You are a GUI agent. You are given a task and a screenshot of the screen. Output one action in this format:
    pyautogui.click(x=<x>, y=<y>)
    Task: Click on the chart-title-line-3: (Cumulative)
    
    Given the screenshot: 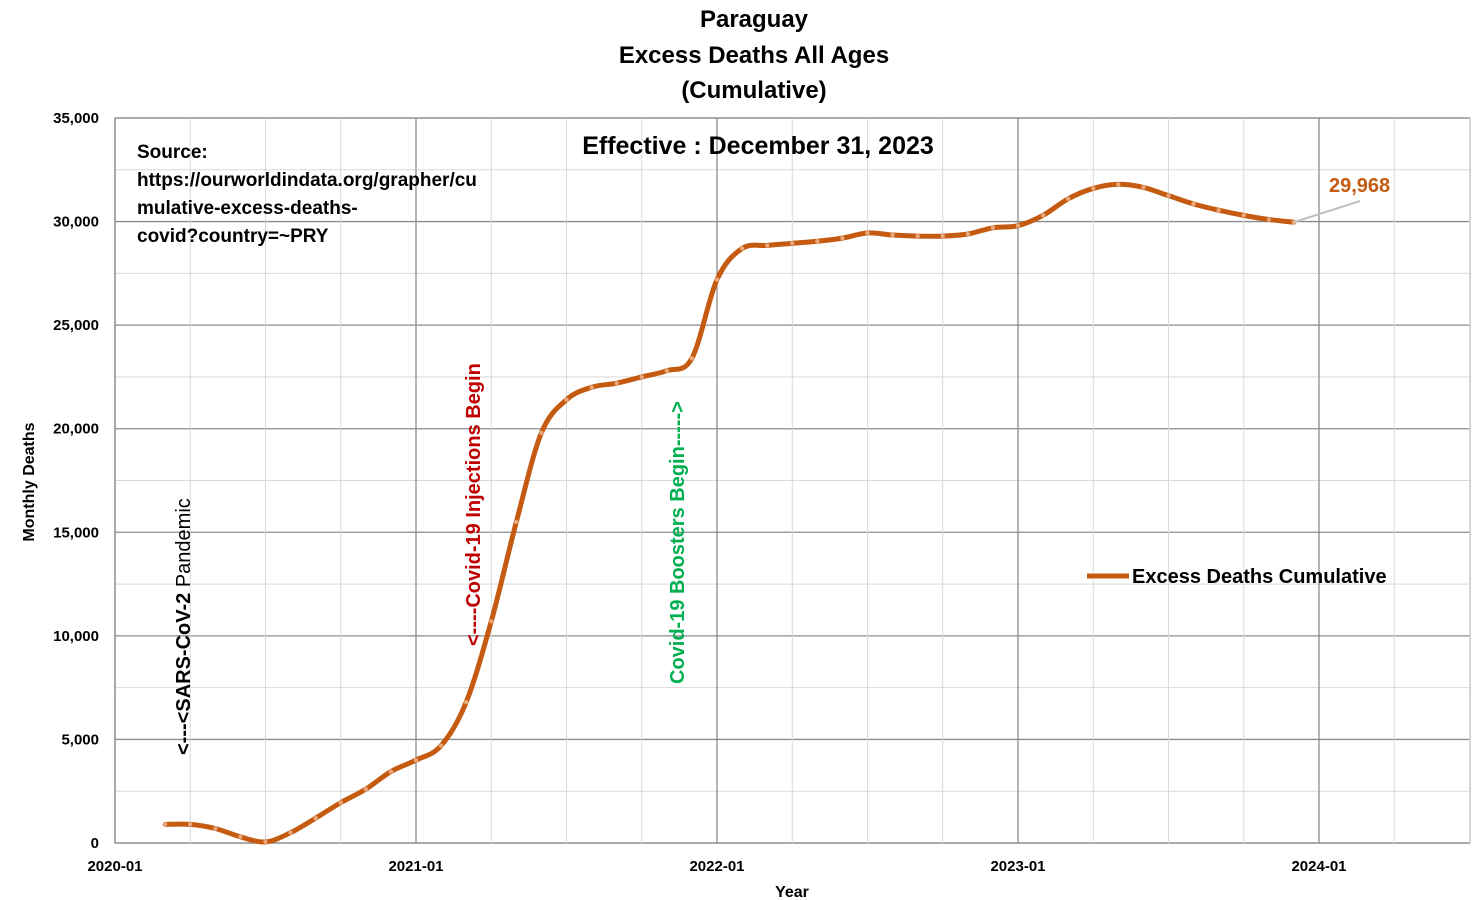 What is the action you would take?
    pyautogui.click(x=753, y=90)
    